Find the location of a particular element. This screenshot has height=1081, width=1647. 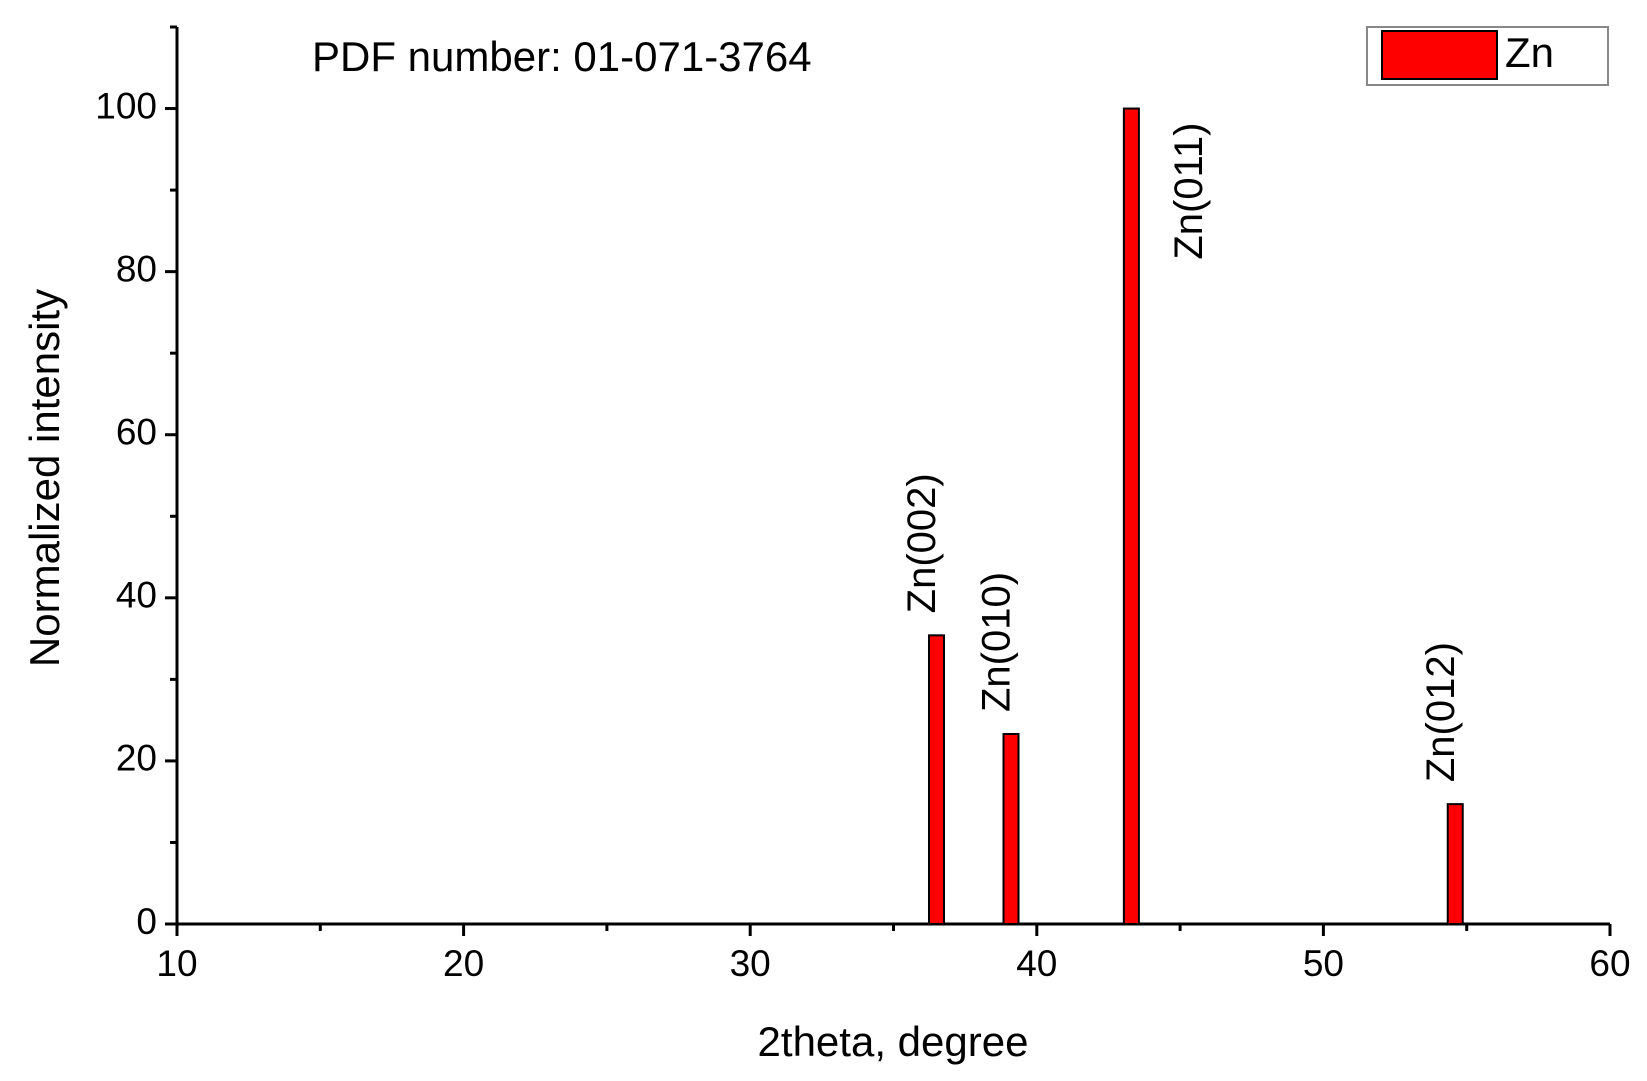

y-tick-label: 100 is located at coordinates (126, 105).